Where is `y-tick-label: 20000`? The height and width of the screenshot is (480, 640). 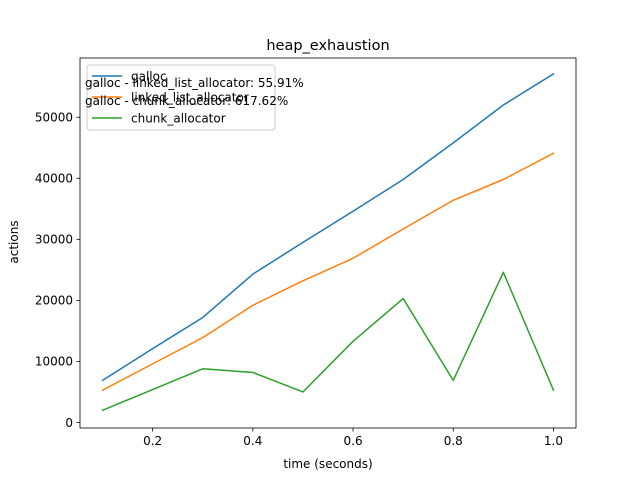
y-tick-label: 20000 is located at coordinates (54, 301).